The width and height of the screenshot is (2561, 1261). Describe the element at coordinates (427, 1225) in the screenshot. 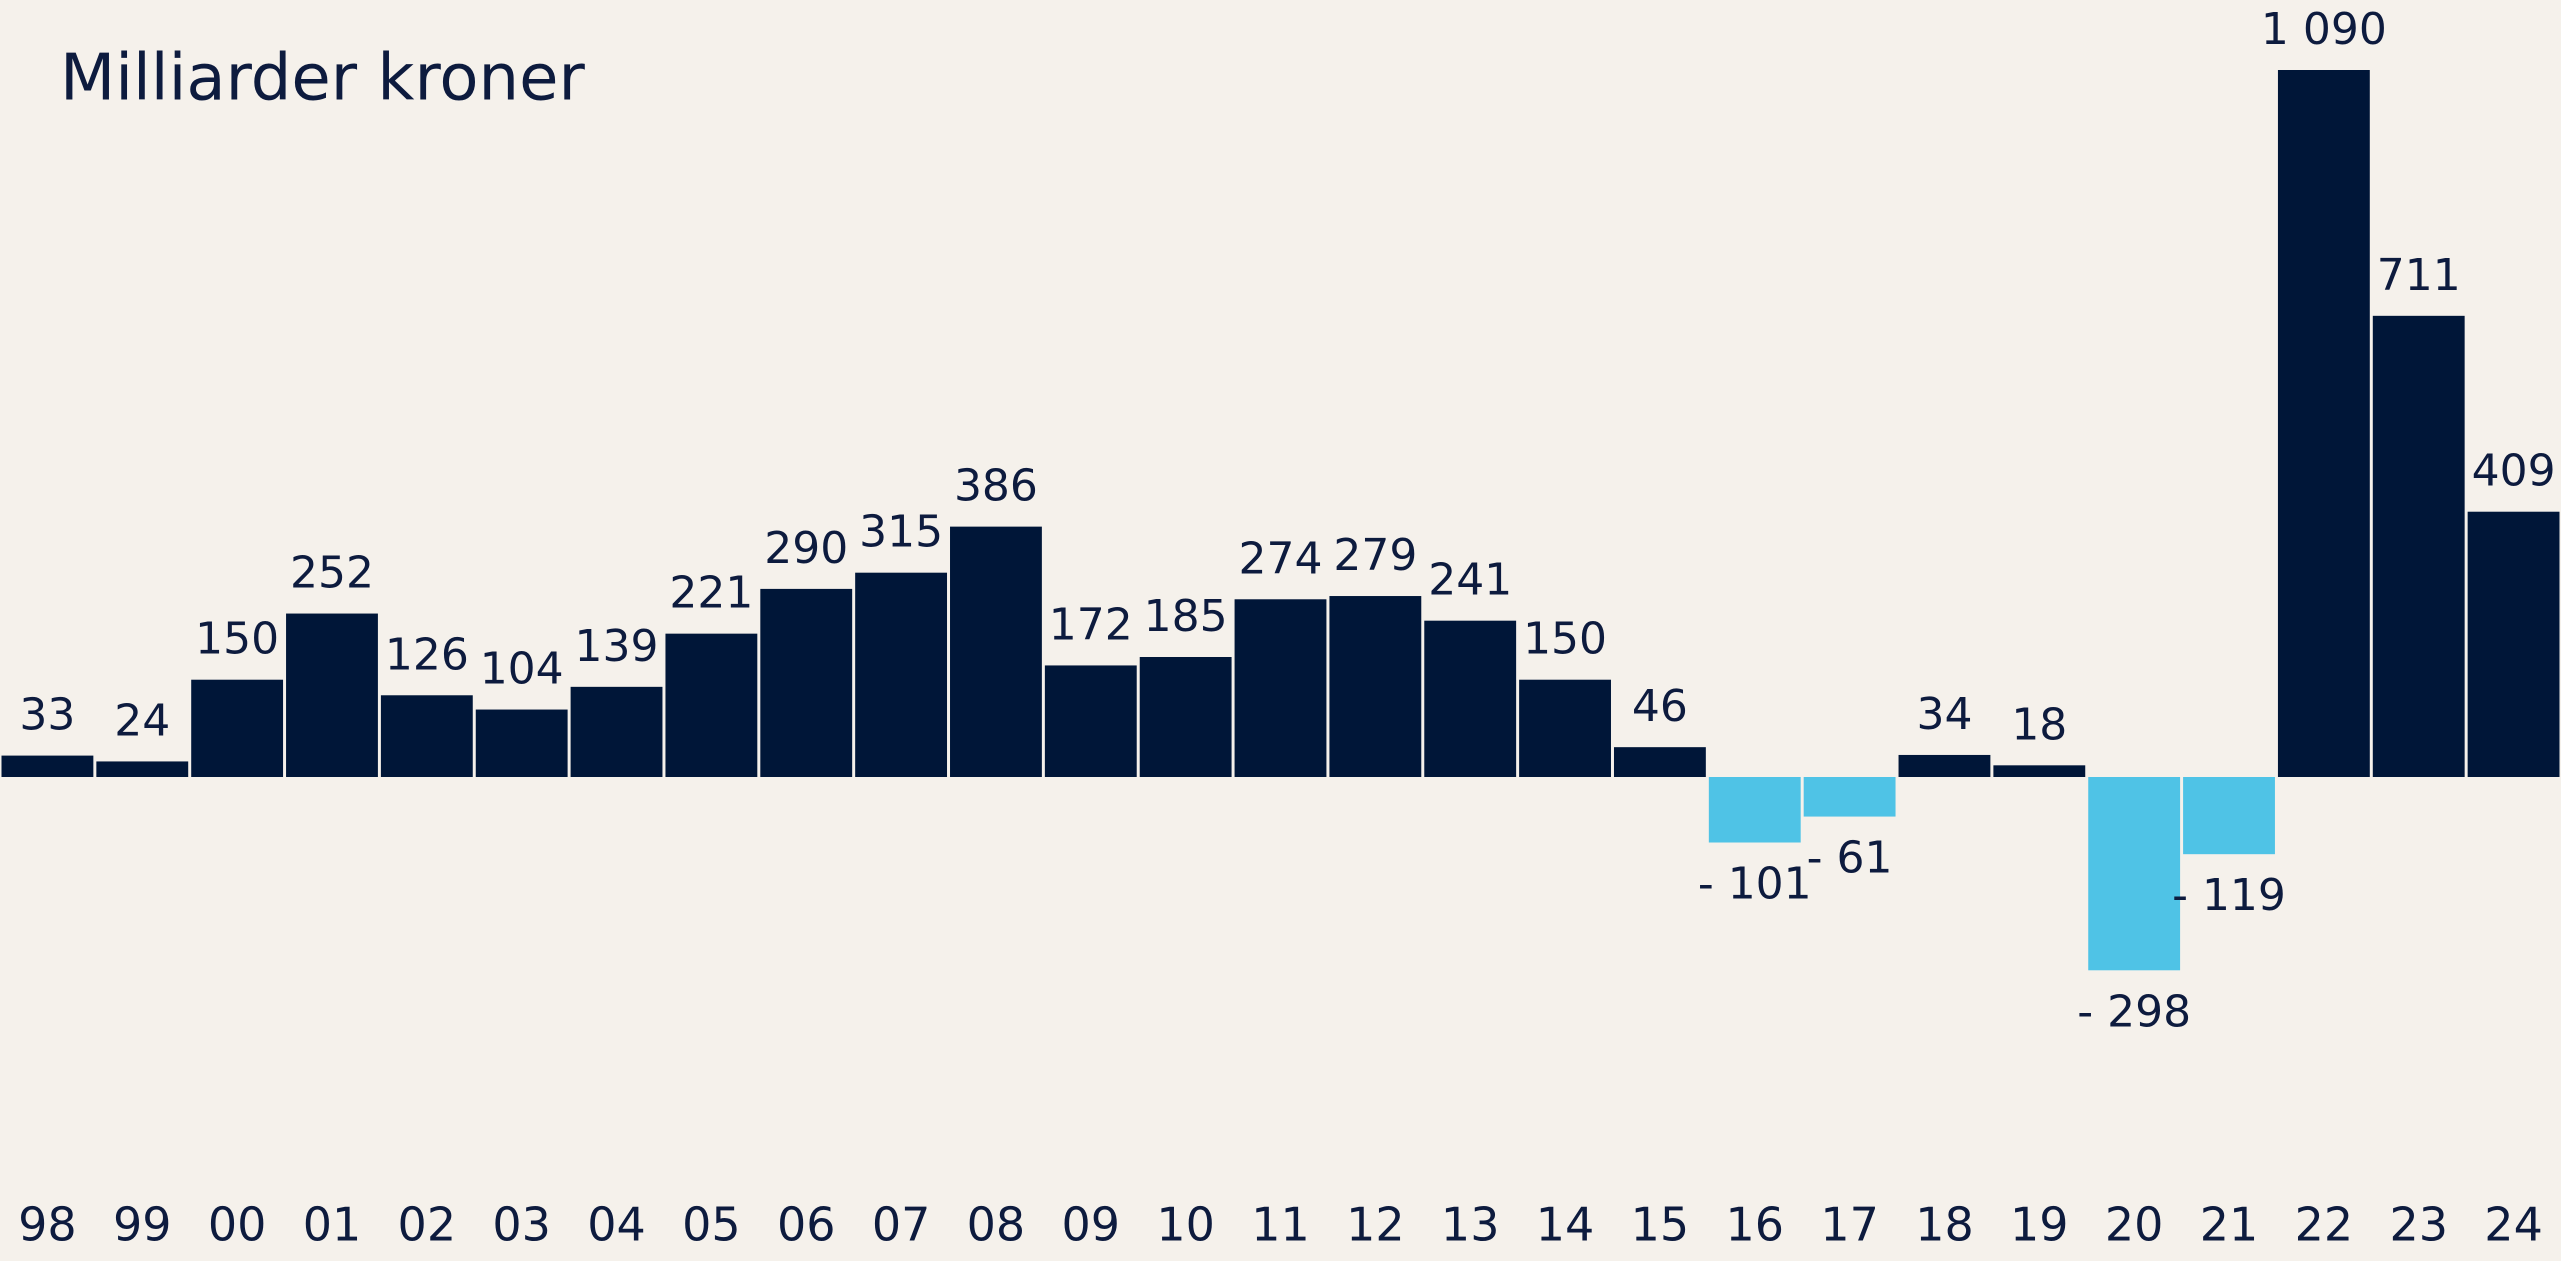

I see `x-tick-label: 02` at that location.